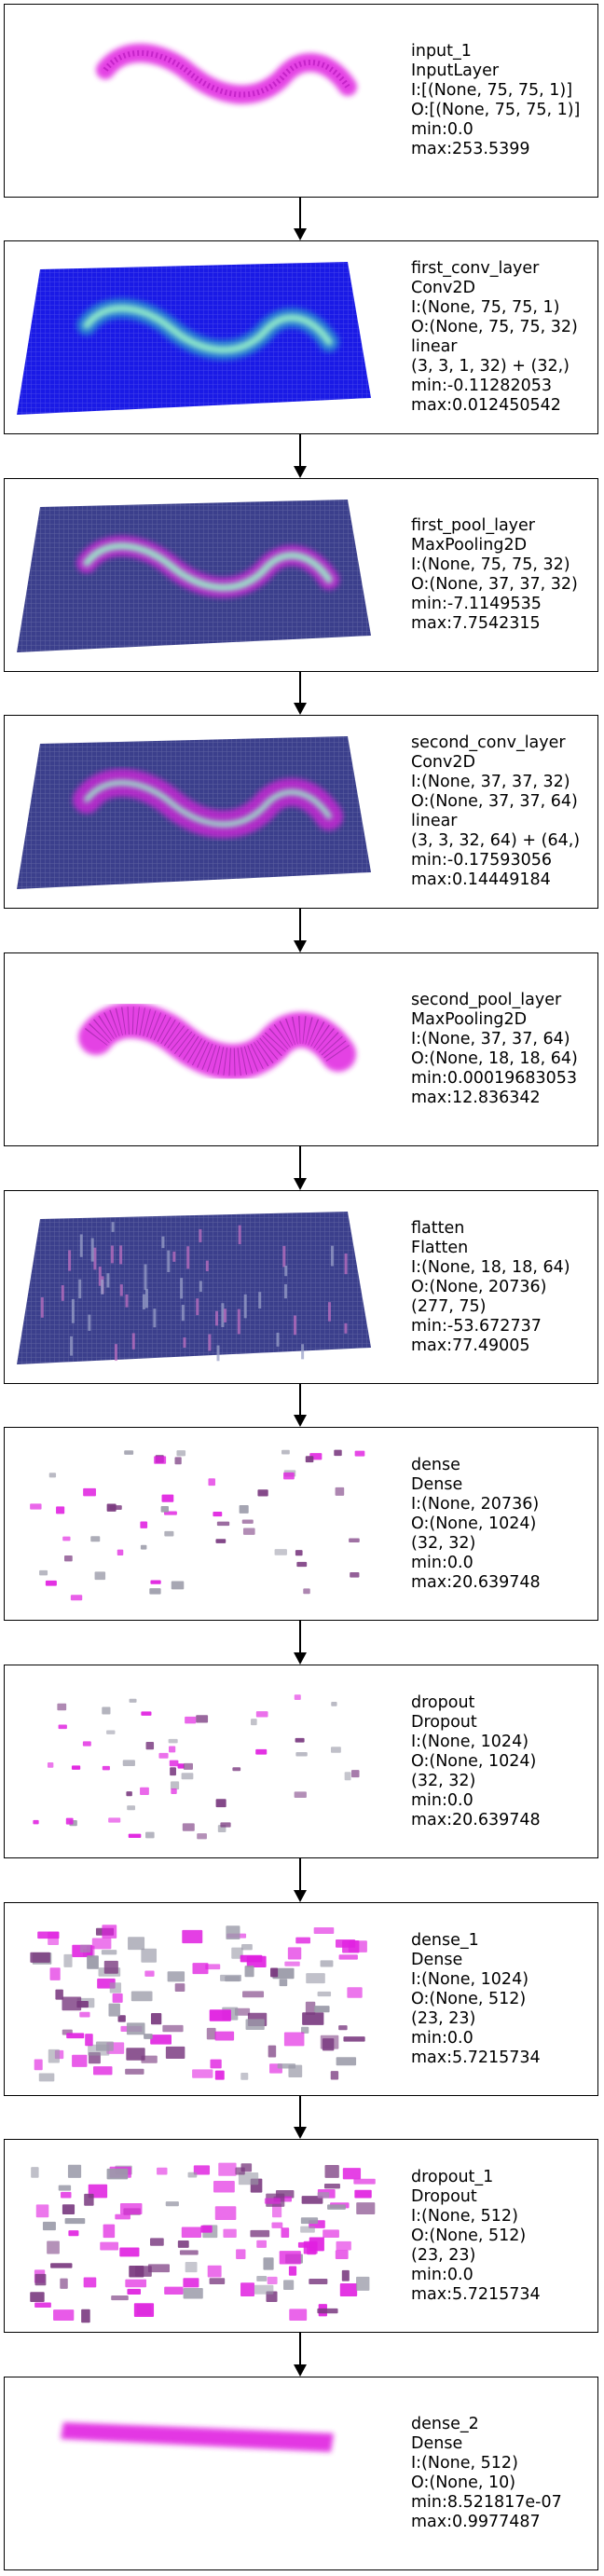 The width and height of the screenshot is (604, 2576). What do you see at coordinates (481, 860) in the screenshot?
I see `layer-min: min:-0.17593056` at bounding box center [481, 860].